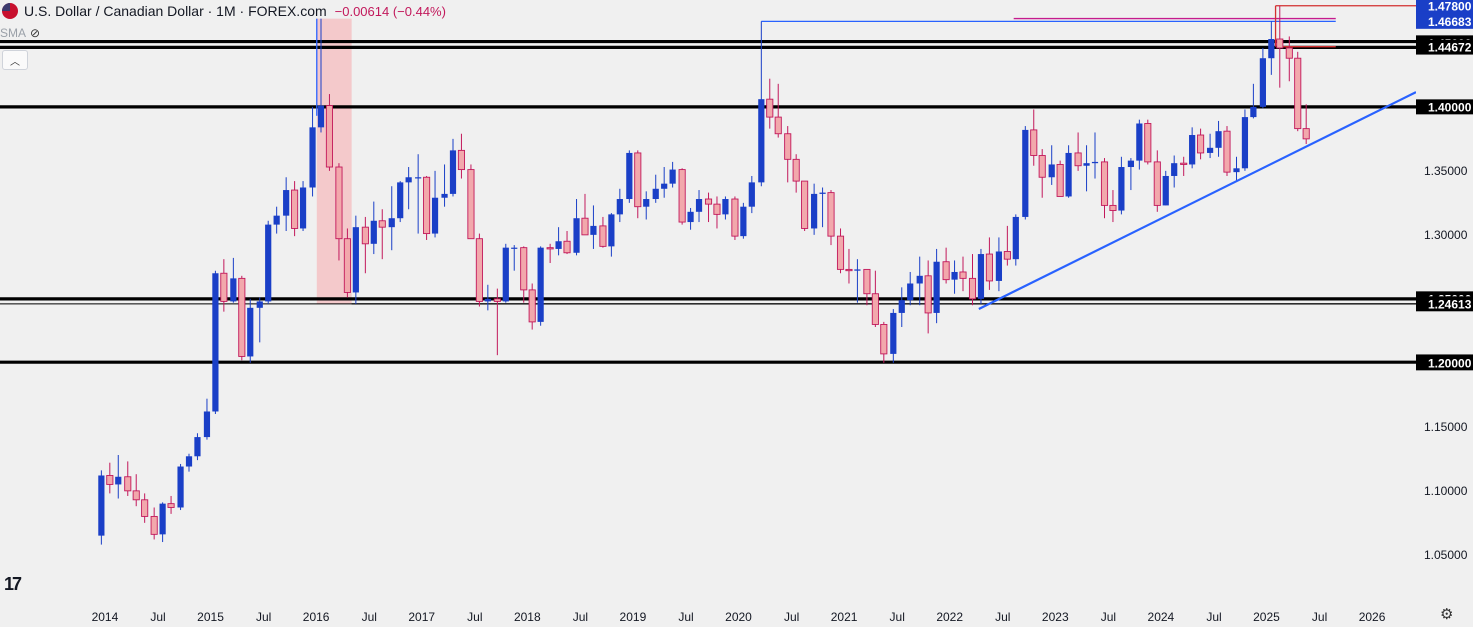  Describe the element at coordinates (1447, 614) in the screenshot. I see `settings-gear-icon: ⚙` at that location.